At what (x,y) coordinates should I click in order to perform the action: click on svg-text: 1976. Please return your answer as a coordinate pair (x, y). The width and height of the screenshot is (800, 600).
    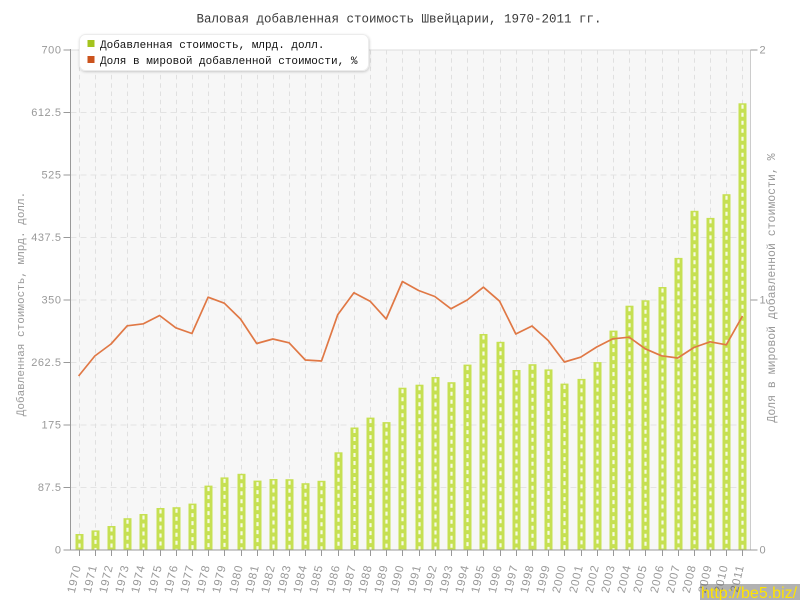
    Looking at the image, I should click on (172, 579).